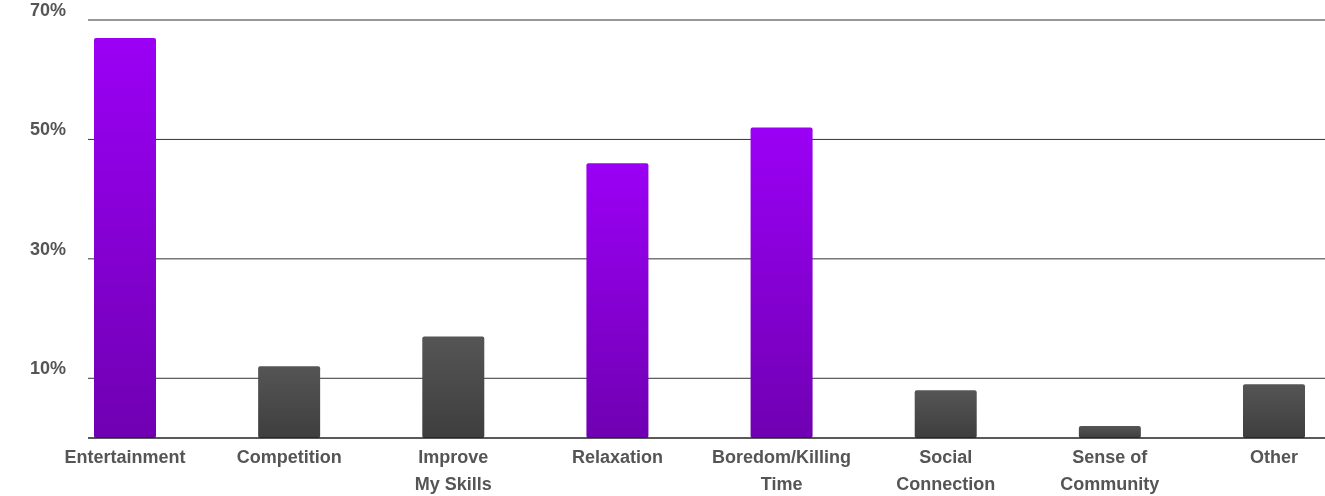 Image resolution: width=1325 pixels, height=496 pixels. Describe the element at coordinates (617, 457) in the screenshot. I see `x-tick-label: Relaxation` at that location.